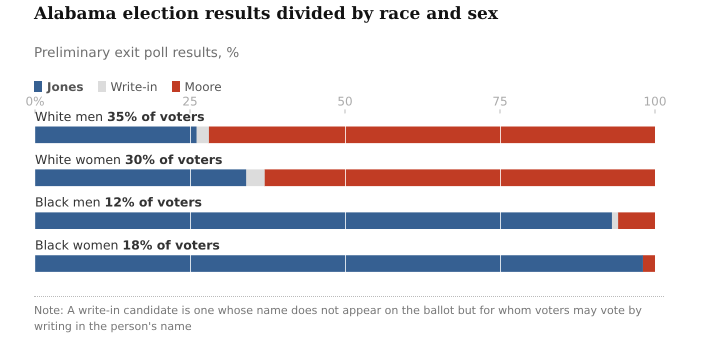  I want to click on y-tick-label: White men 35% of voters, so click(120, 116).